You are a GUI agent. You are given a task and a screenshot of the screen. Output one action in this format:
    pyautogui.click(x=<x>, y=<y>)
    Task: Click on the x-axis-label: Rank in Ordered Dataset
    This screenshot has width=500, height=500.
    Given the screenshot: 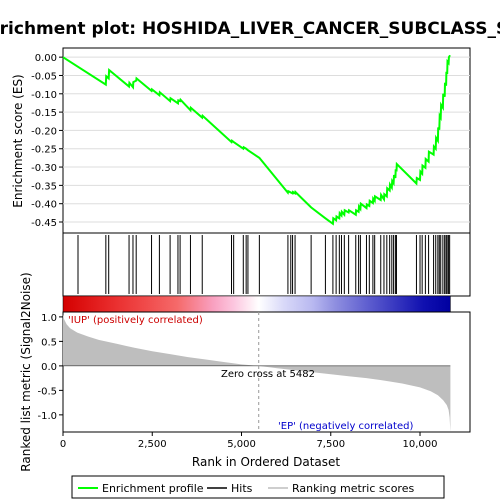 What is the action you would take?
    pyautogui.click(x=266, y=462)
    